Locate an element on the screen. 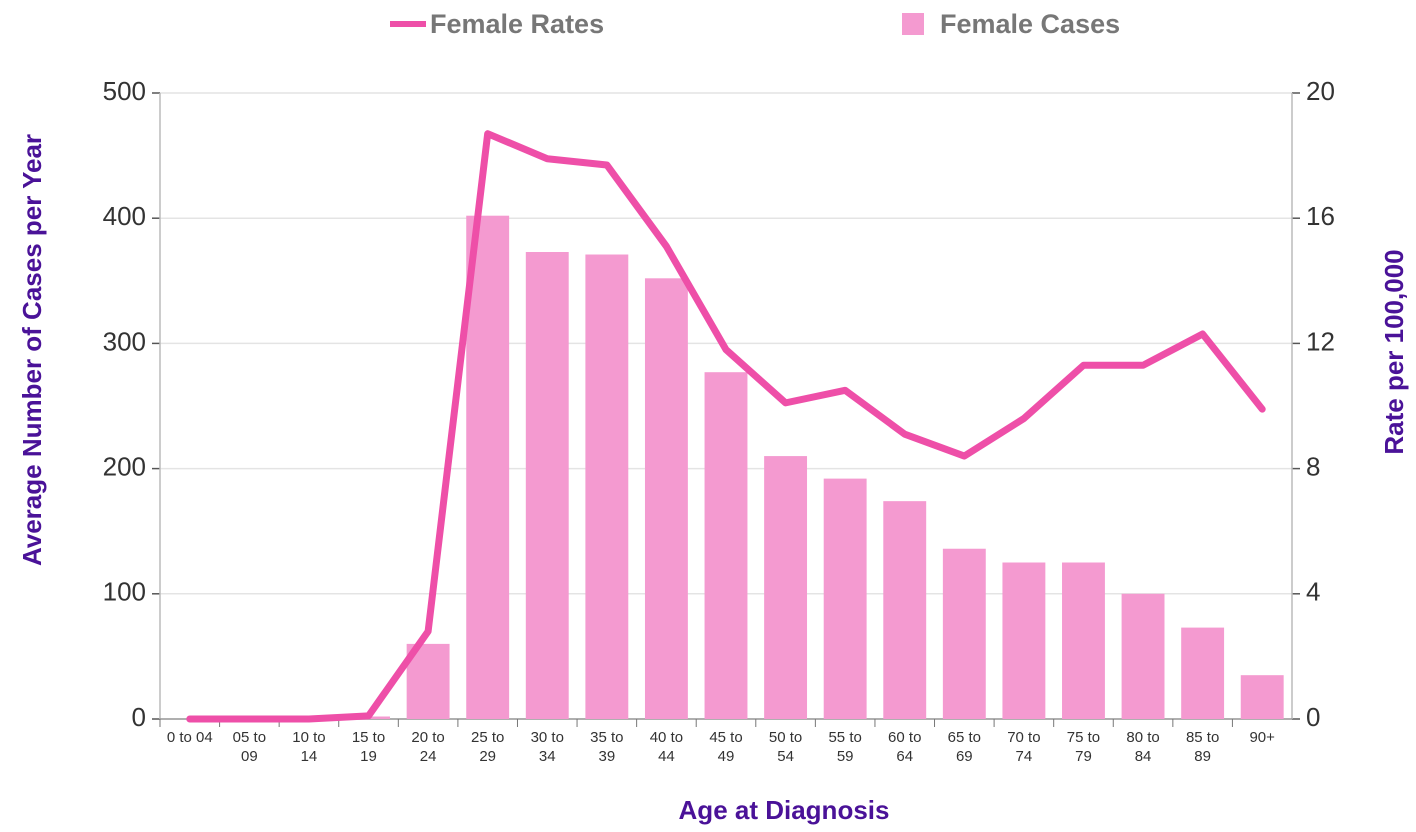 The image size is (1416, 832). y-tick-label: 300 is located at coordinates (124, 341).